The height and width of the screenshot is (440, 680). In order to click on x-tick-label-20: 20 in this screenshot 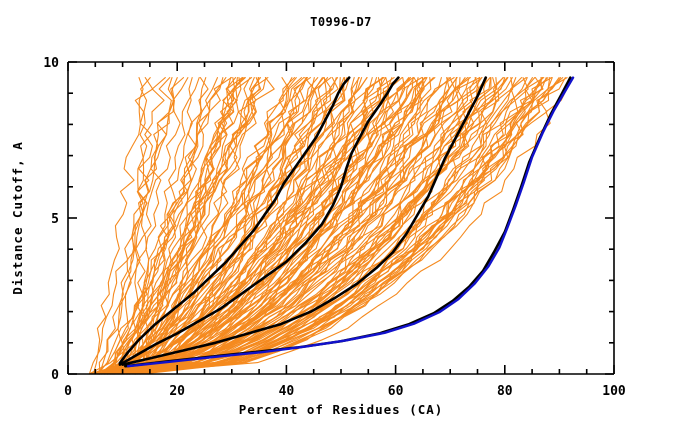, I will do `click(177, 391)`.